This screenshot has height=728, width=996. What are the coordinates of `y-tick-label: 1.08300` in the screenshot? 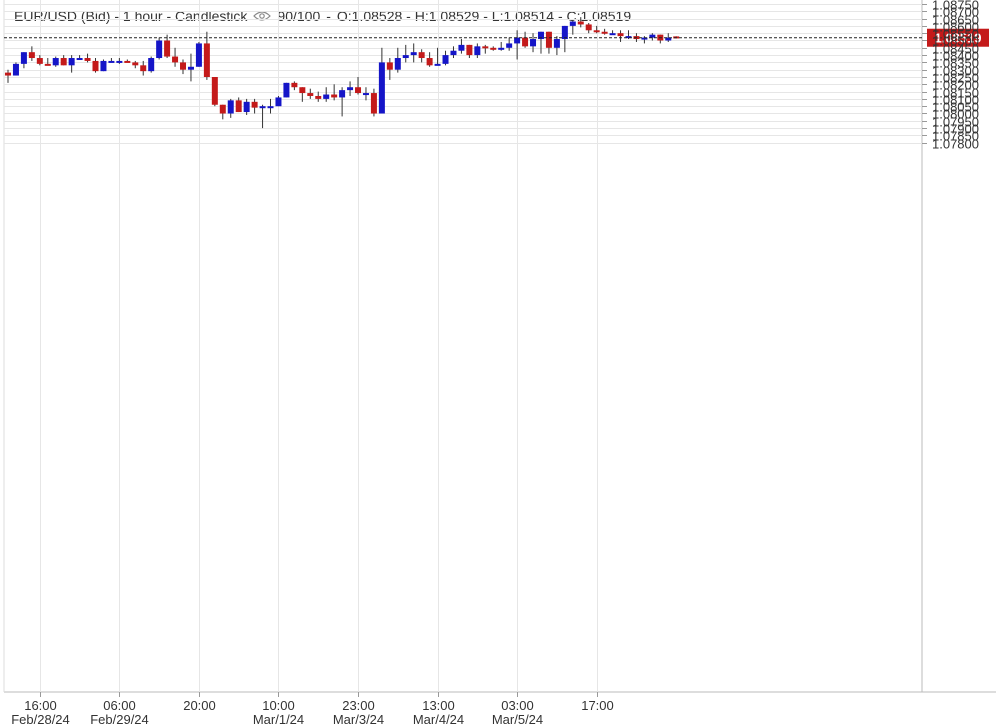 It's located at (955, 71).